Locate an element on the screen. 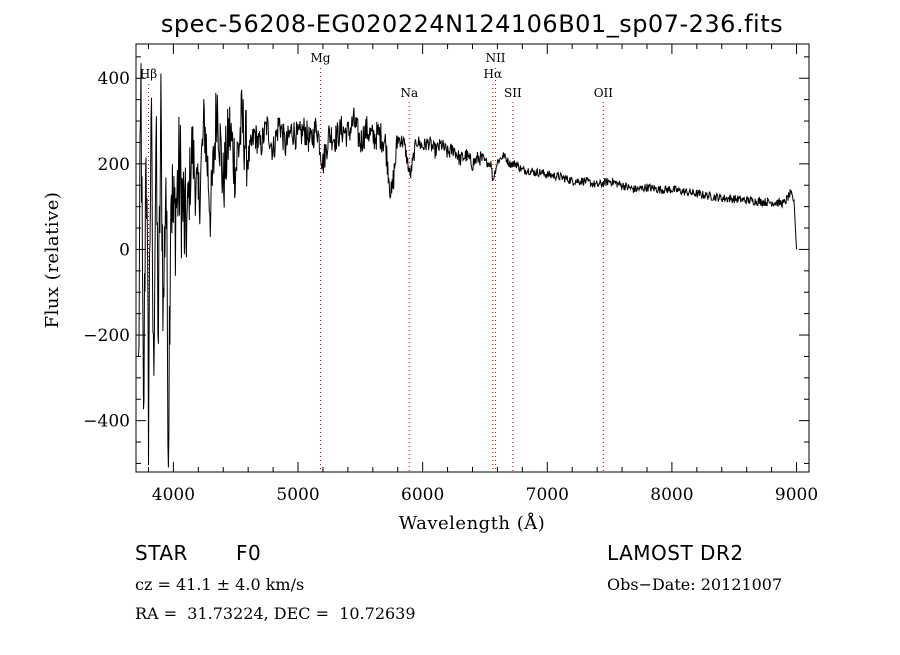  spectral-line-label: Na is located at coordinates (409, 93).